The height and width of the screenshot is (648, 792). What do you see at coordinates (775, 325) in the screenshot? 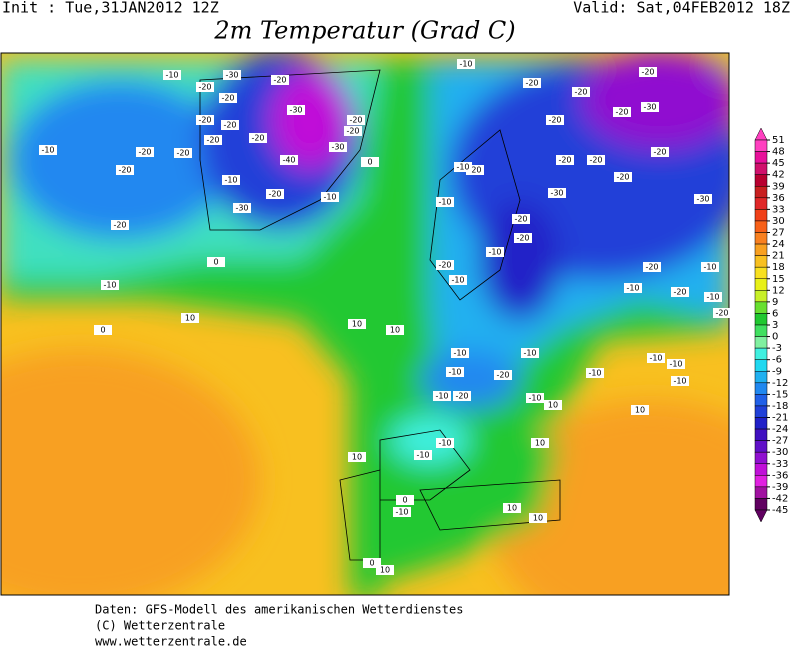
I see `legend-tick-label: 3` at bounding box center [775, 325].